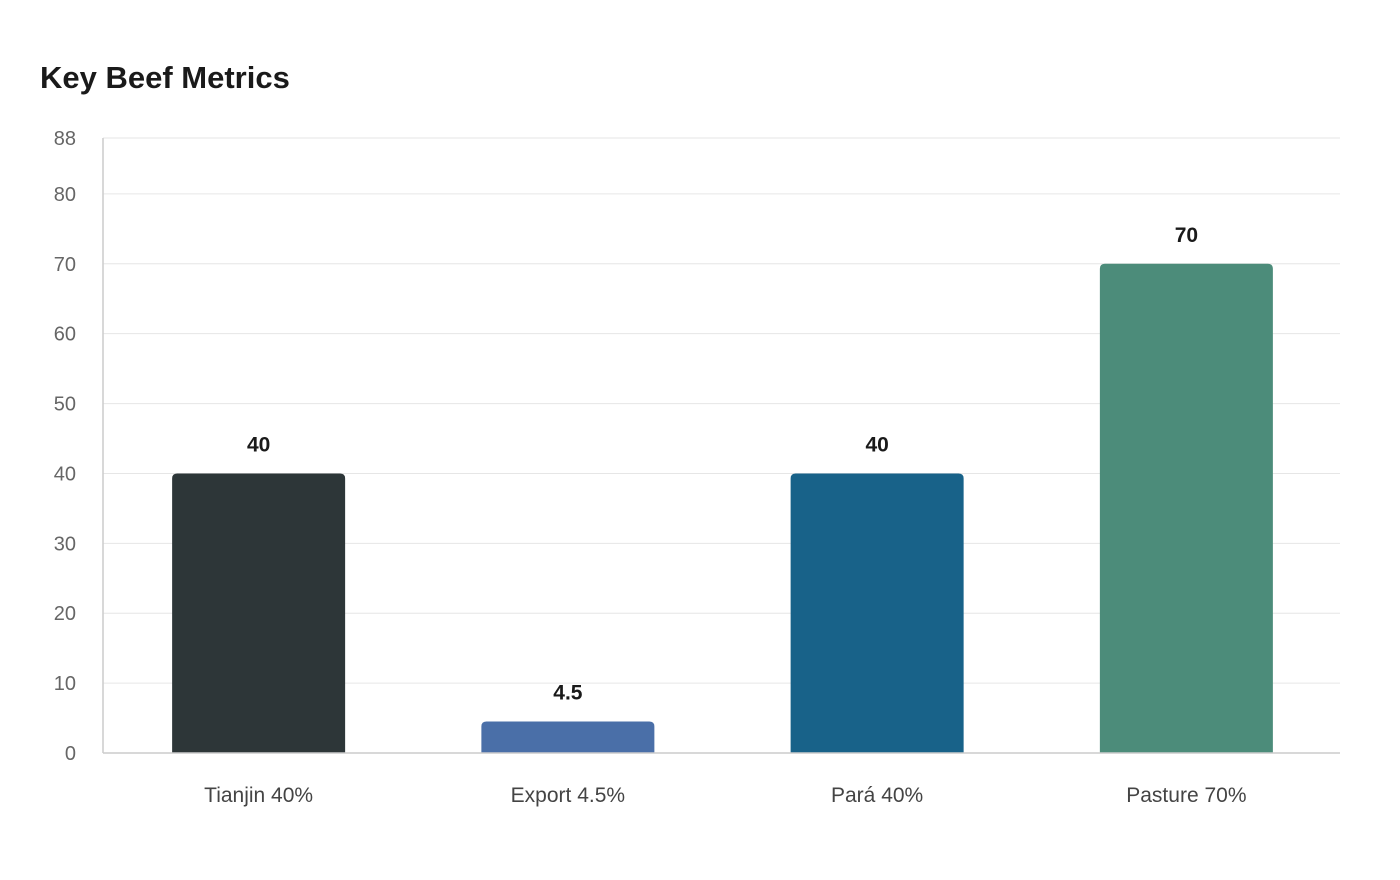  Describe the element at coordinates (568, 693) in the screenshot. I see `data-label: 4.5` at that location.